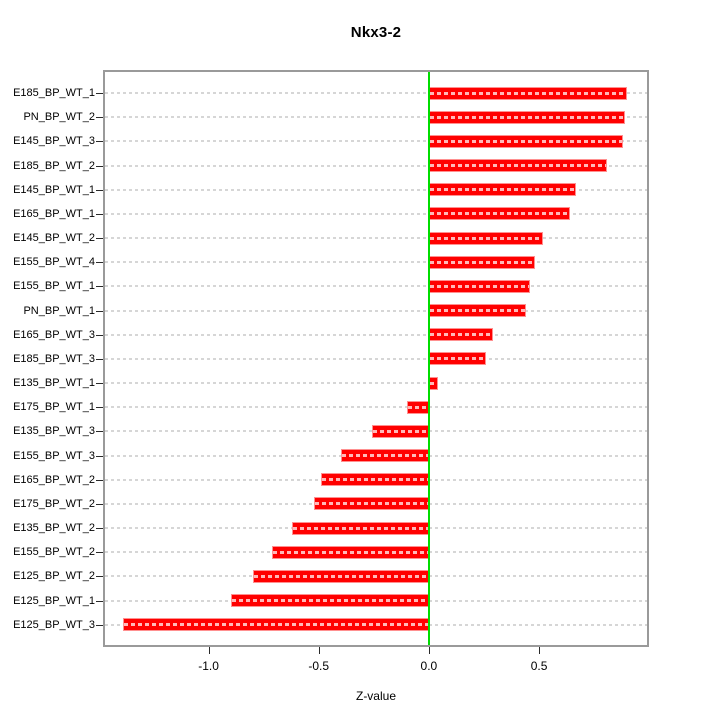  I want to click on y-tick-label: E185_BP_WT_2, so click(54, 165).